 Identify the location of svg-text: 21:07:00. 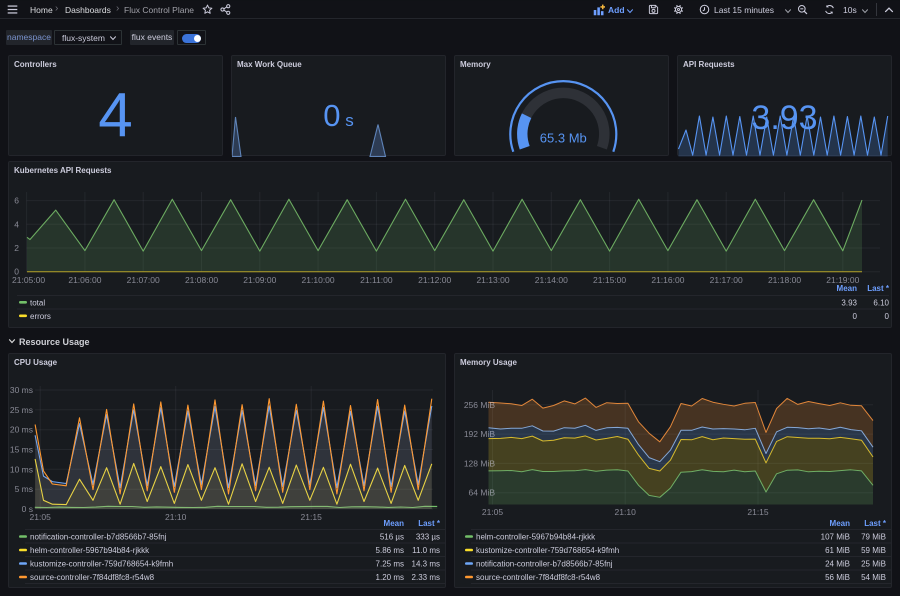
(143, 280).